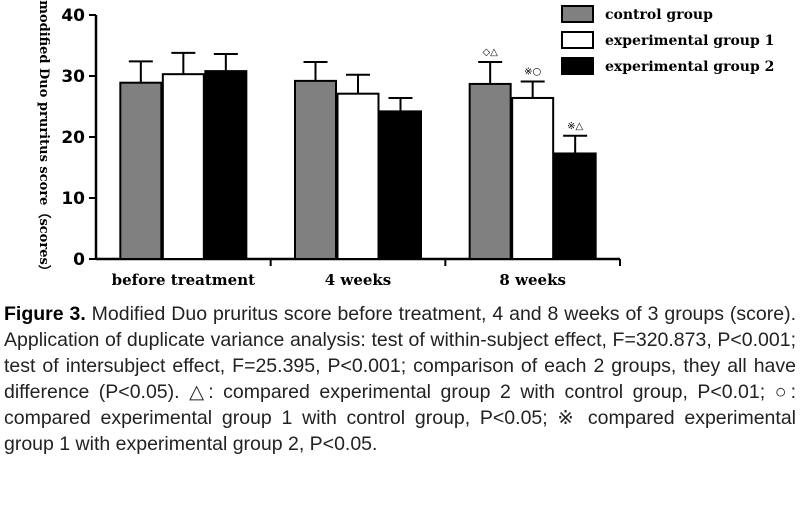  I want to click on y-tick-label: 10, so click(73, 199).